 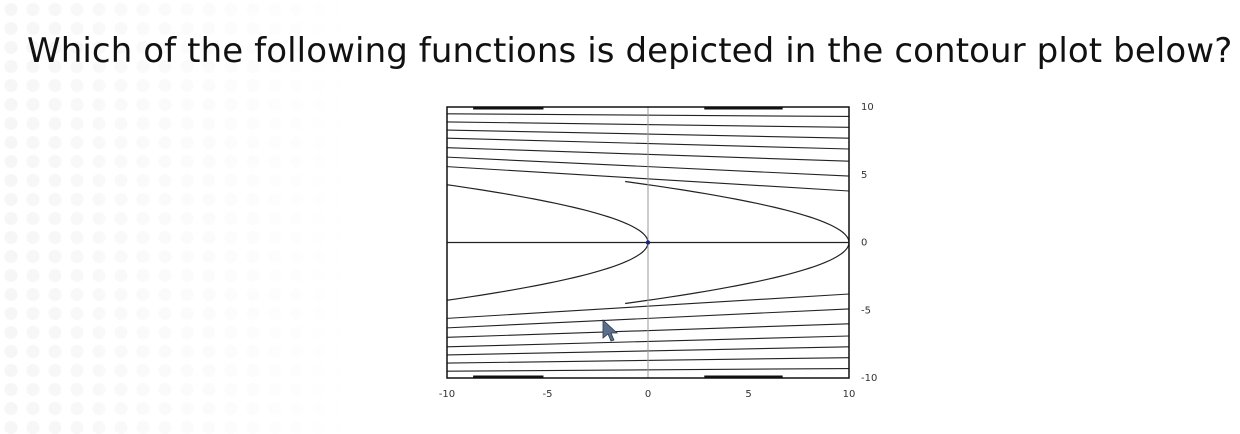 I want to click on x-tick-label: 10, so click(x=849, y=394).